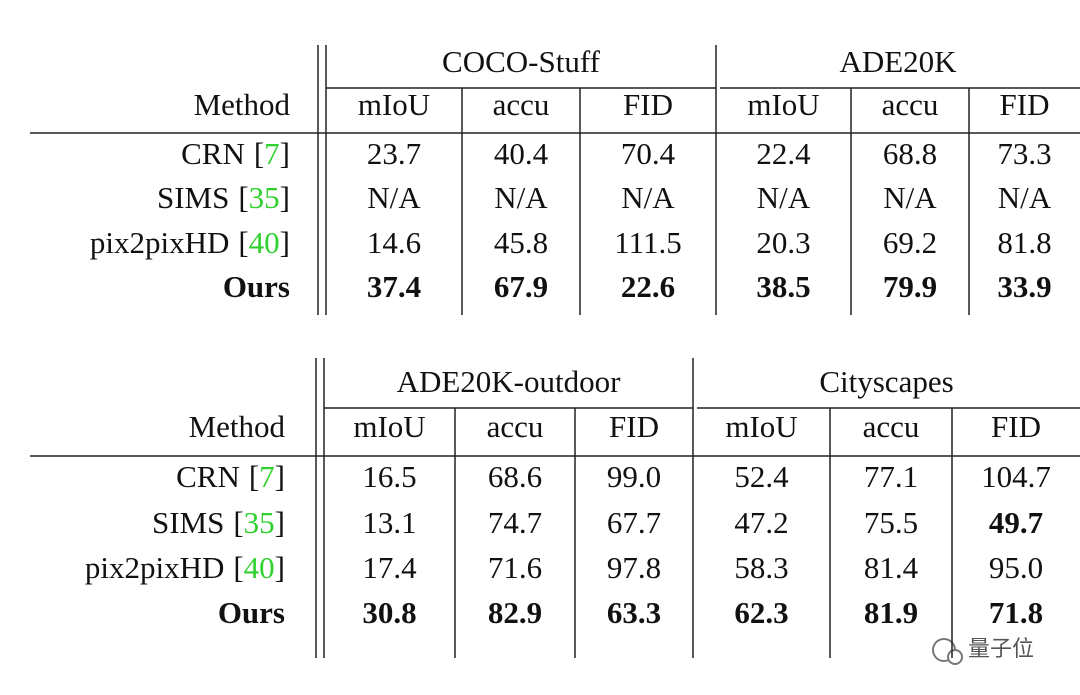  Describe the element at coordinates (761, 567) in the screenshot. I see `cell-value: 58.3` at that location.